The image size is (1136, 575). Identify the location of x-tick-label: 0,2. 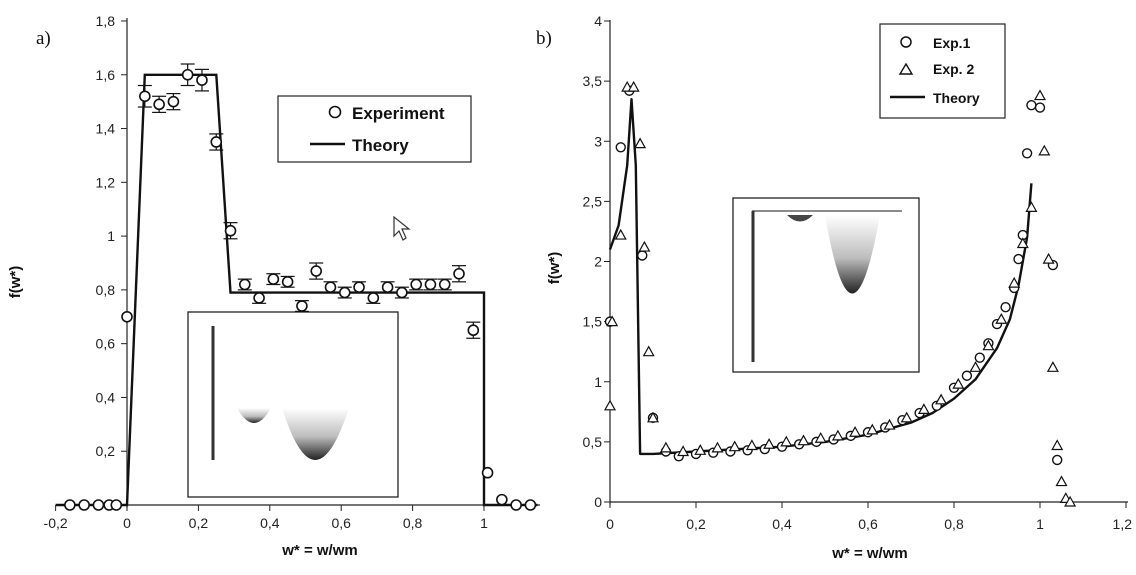
(696, 524).